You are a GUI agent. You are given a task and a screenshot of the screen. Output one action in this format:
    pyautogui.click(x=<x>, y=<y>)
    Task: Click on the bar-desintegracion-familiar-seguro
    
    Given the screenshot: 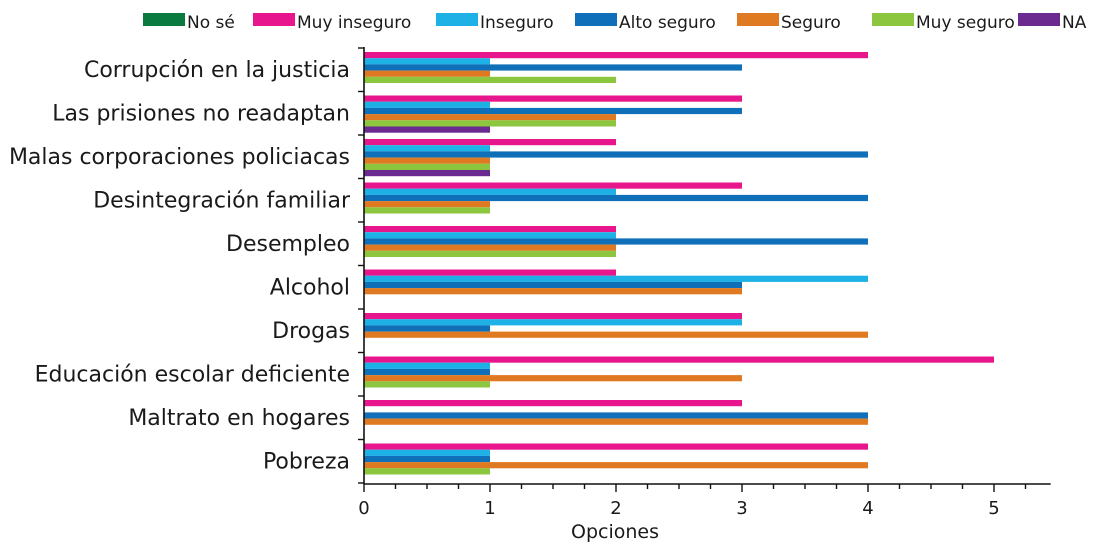 What is the action you would take?
    pyautogui.click(x=427, y=204)
    